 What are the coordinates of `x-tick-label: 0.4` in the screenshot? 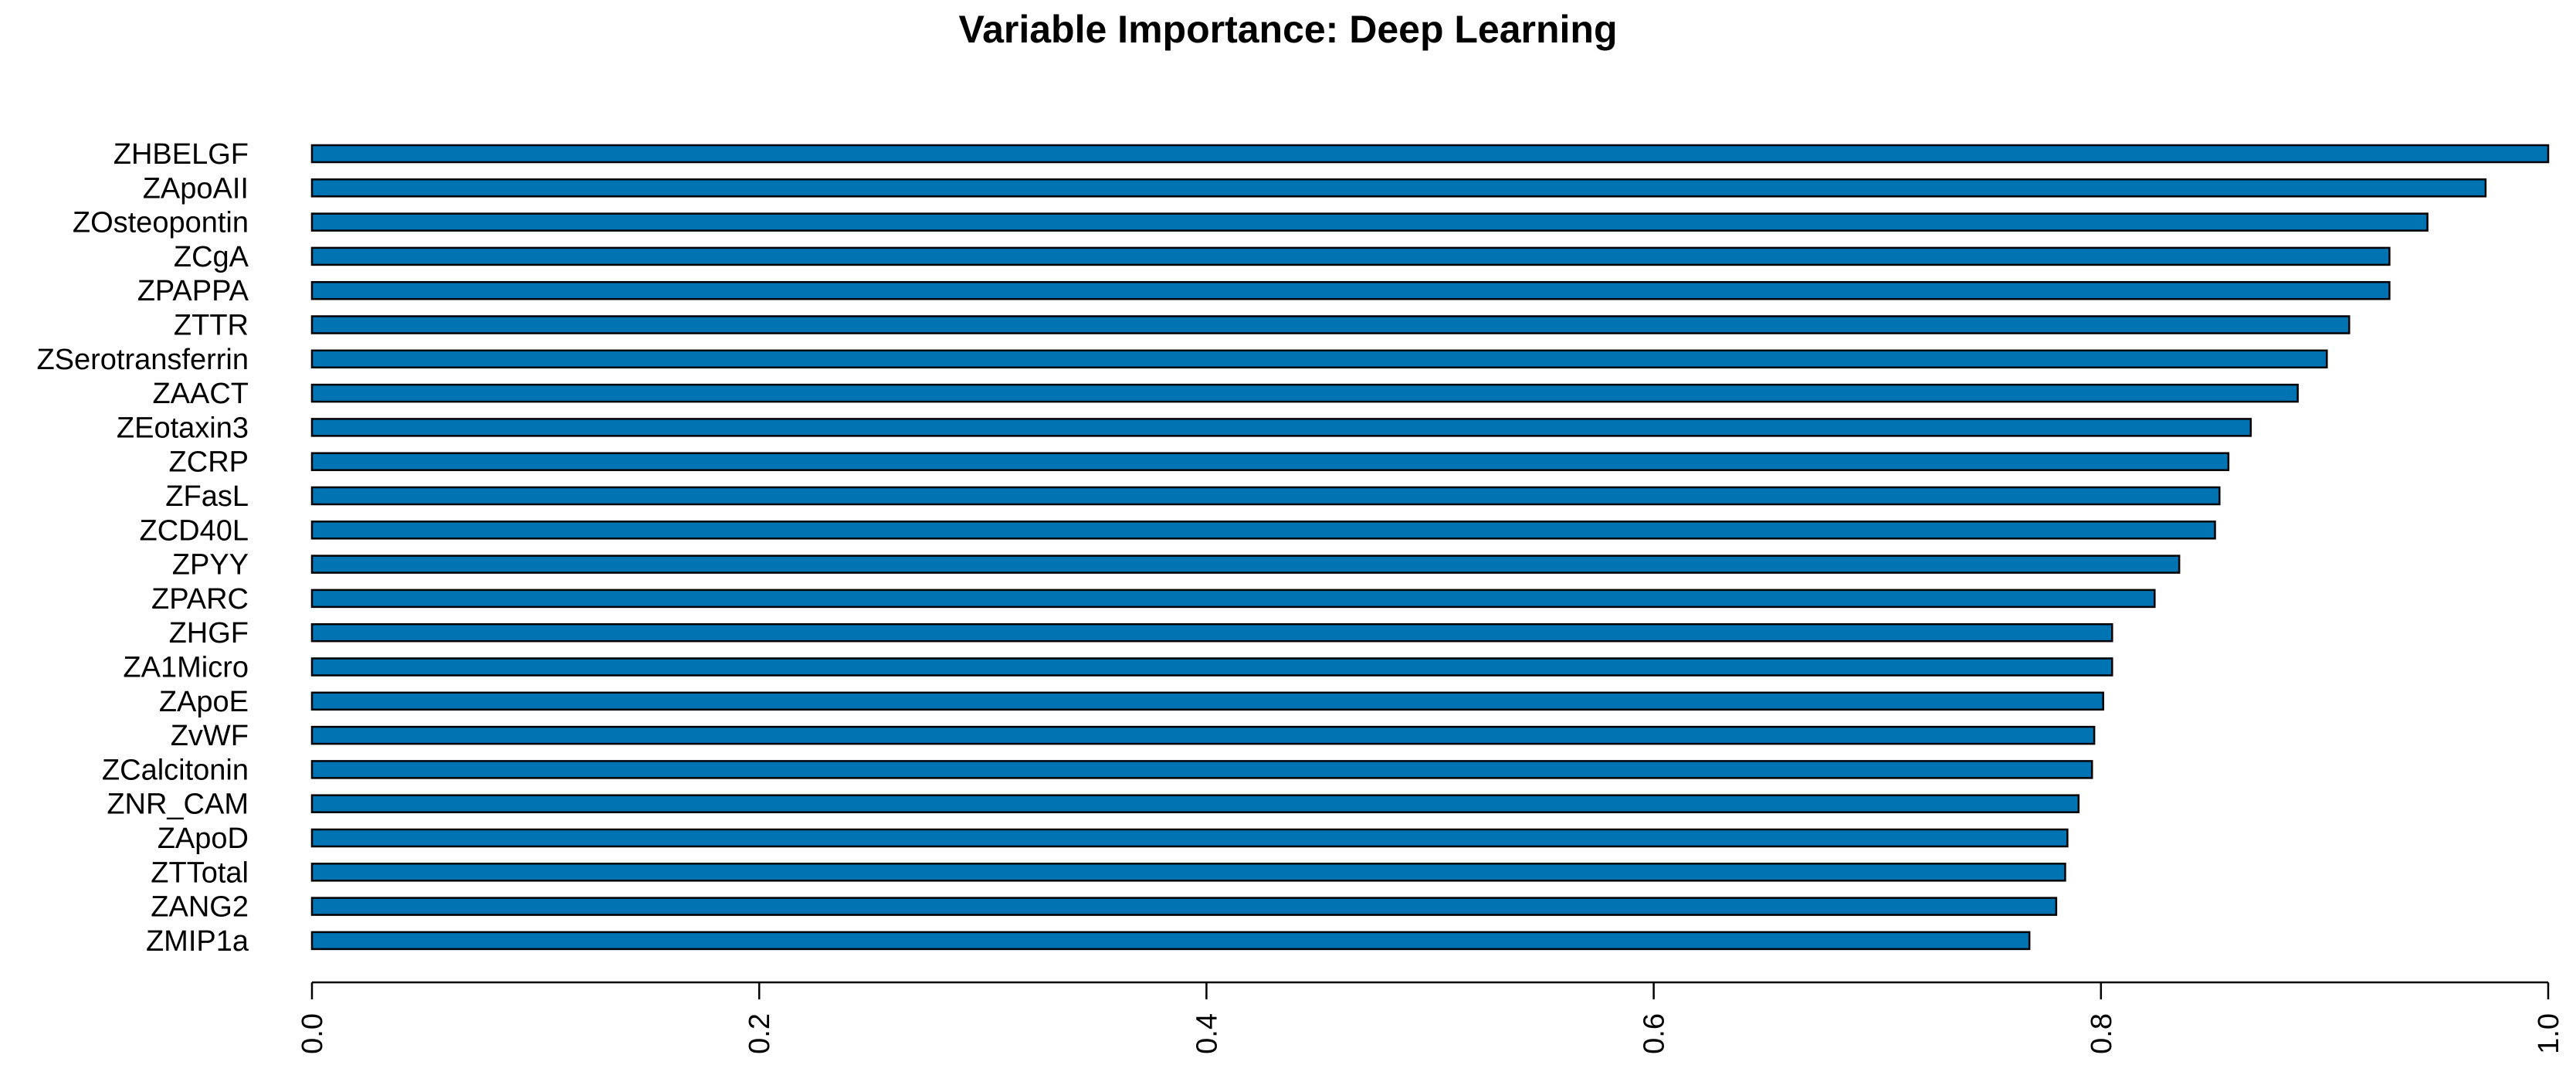 It's located at (1207, 1033).